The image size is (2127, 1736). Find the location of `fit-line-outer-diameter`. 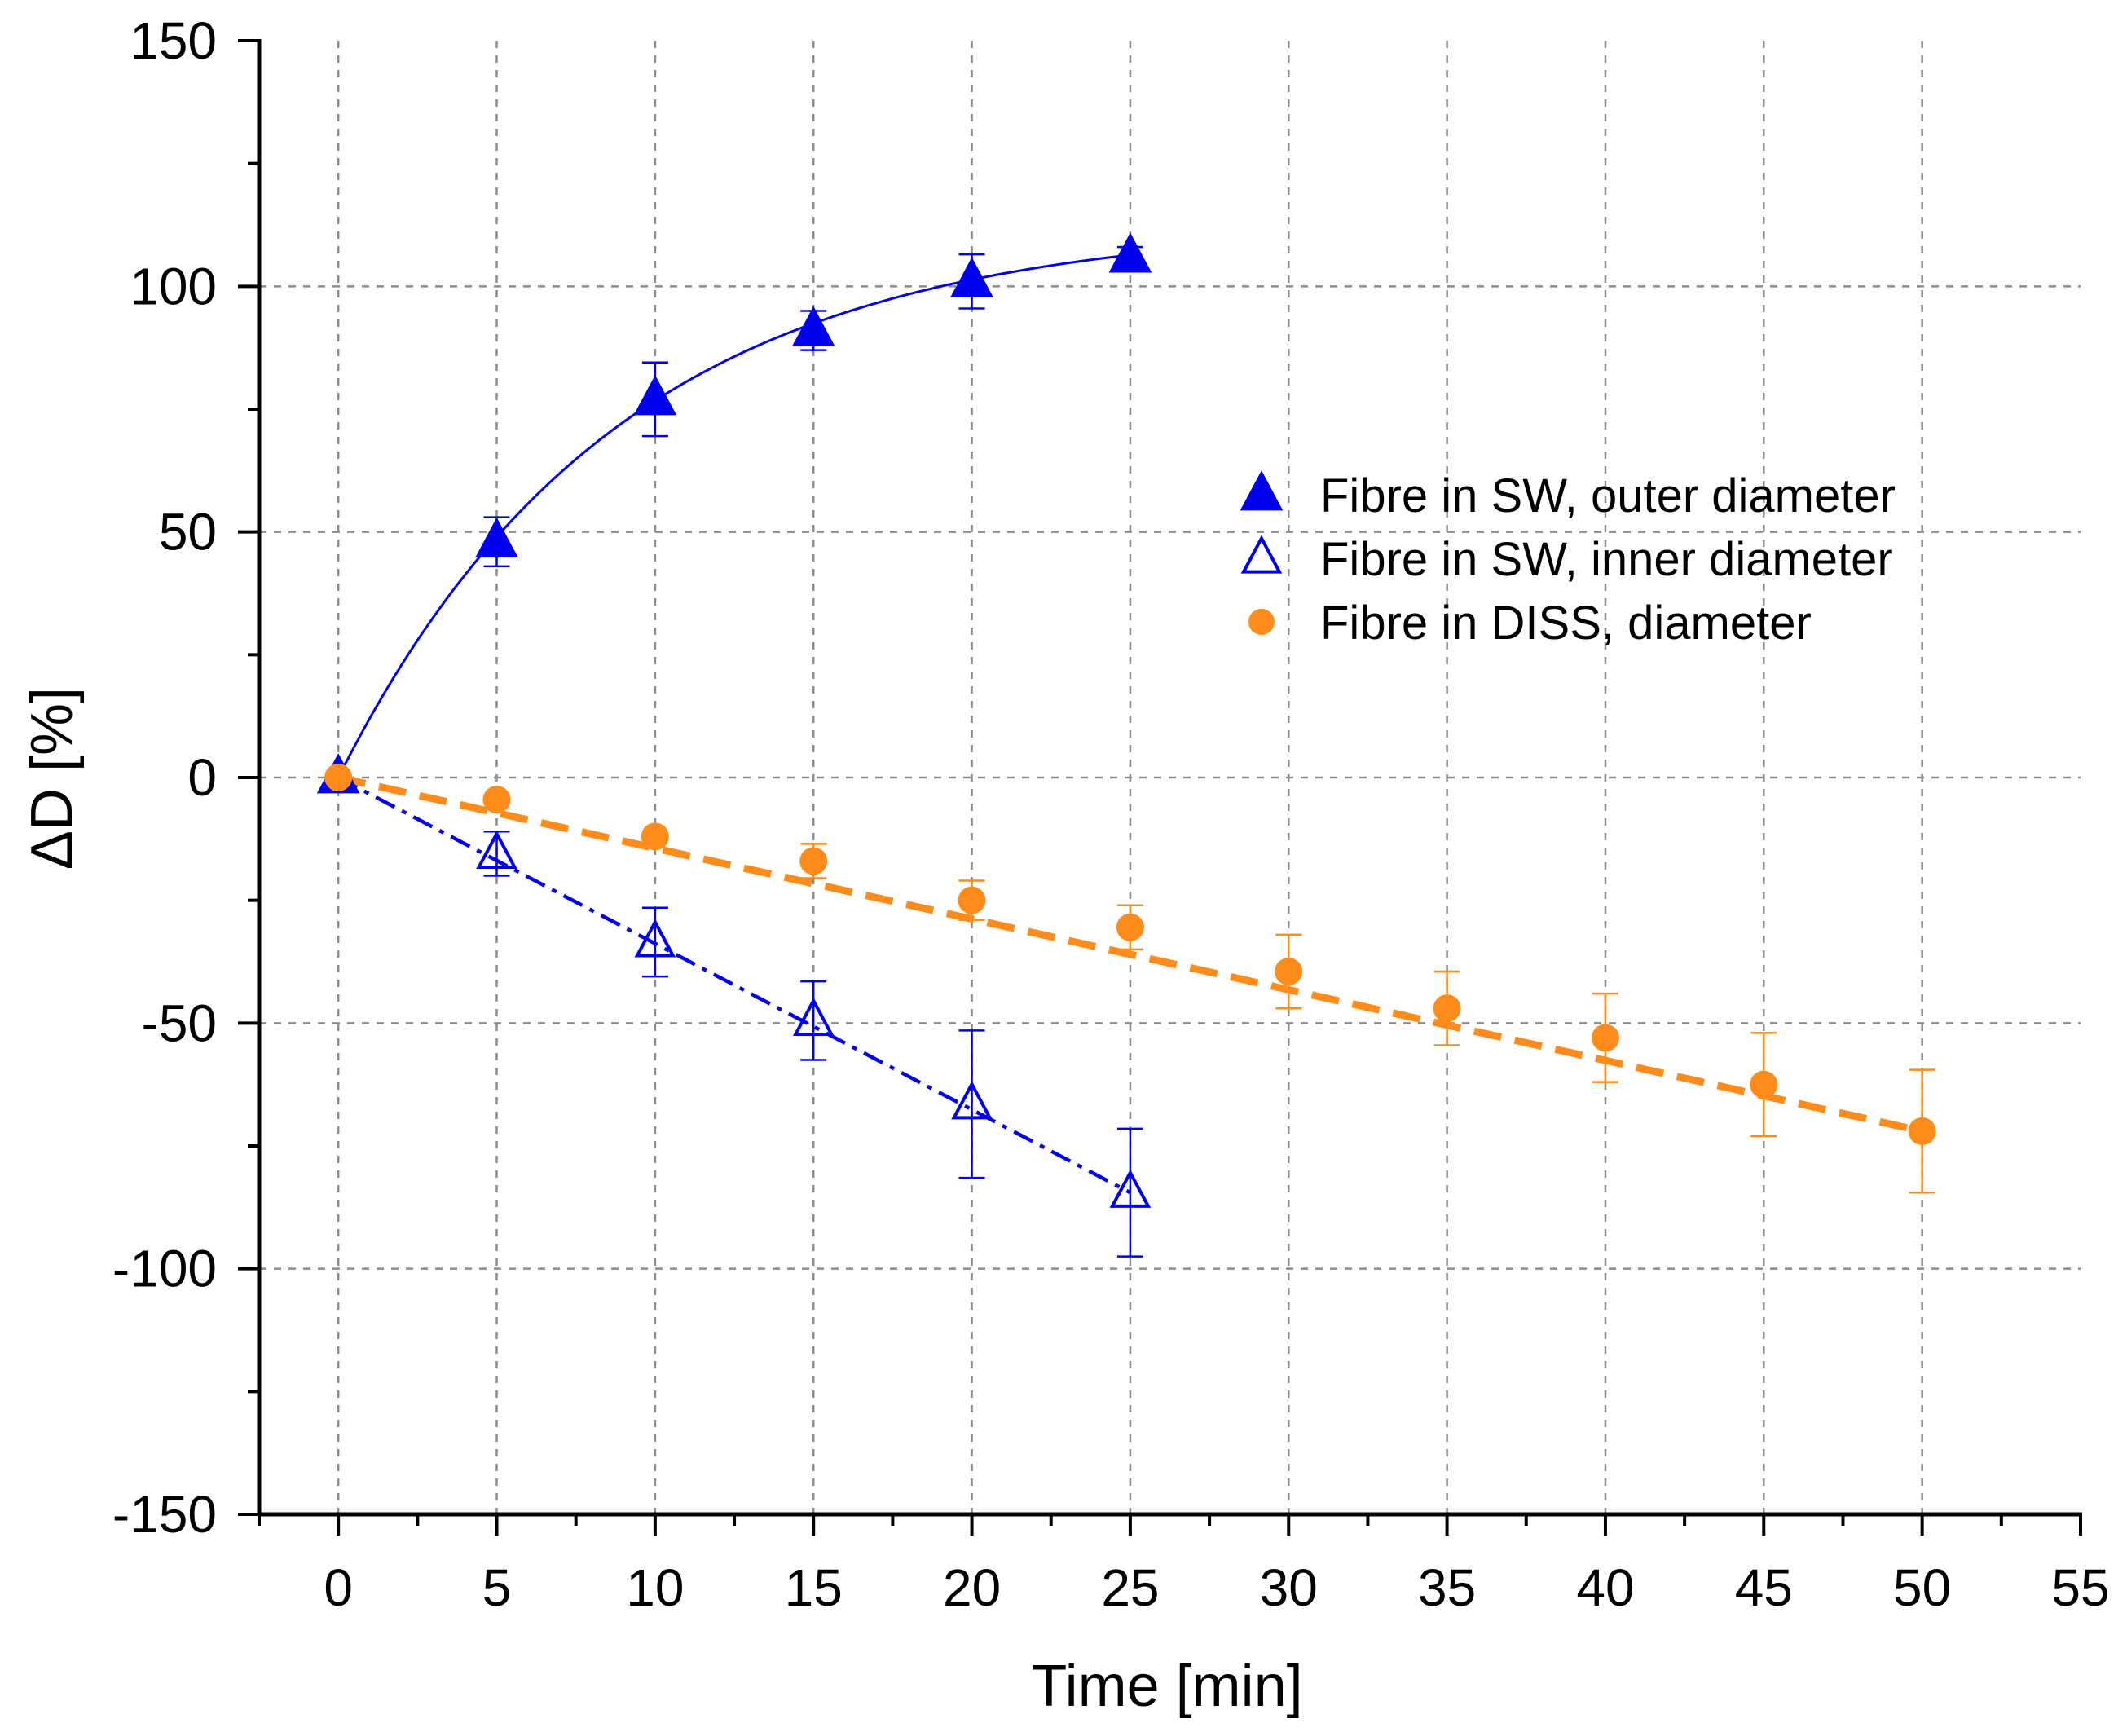

fit-line-outer-diameter is located at coordinates (734, 515).